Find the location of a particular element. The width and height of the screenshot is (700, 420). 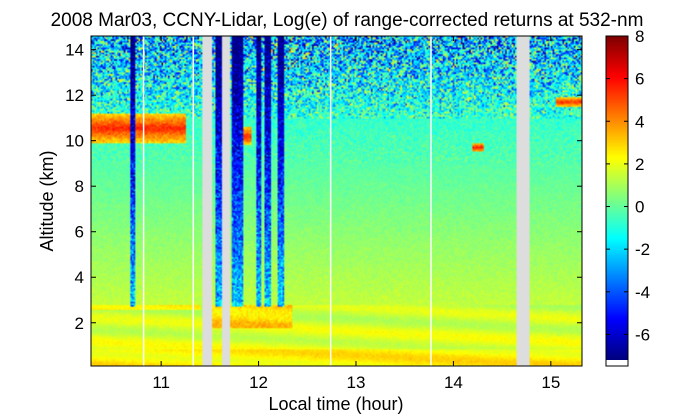

y-tick-label: 2 is located at coordinates (79, 323).